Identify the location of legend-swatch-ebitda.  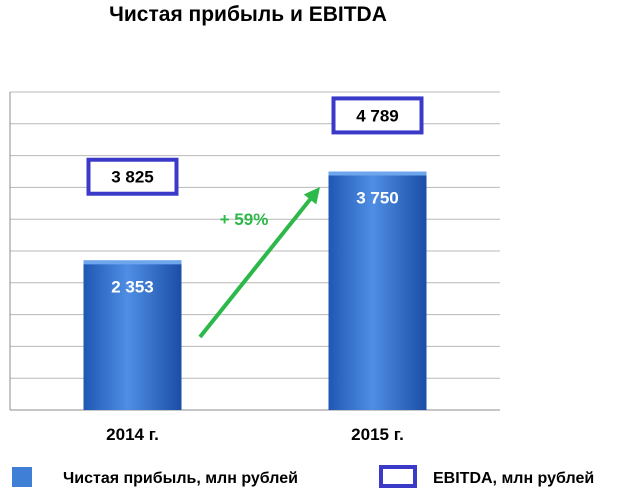
(398, 476).